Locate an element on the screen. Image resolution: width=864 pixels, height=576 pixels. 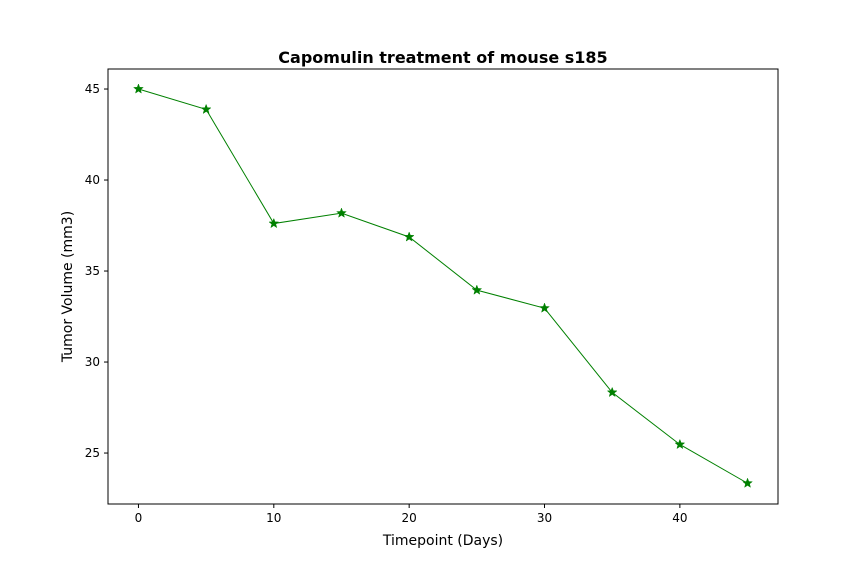
x-tick-label: 40 is located at coordinates (679, 518).